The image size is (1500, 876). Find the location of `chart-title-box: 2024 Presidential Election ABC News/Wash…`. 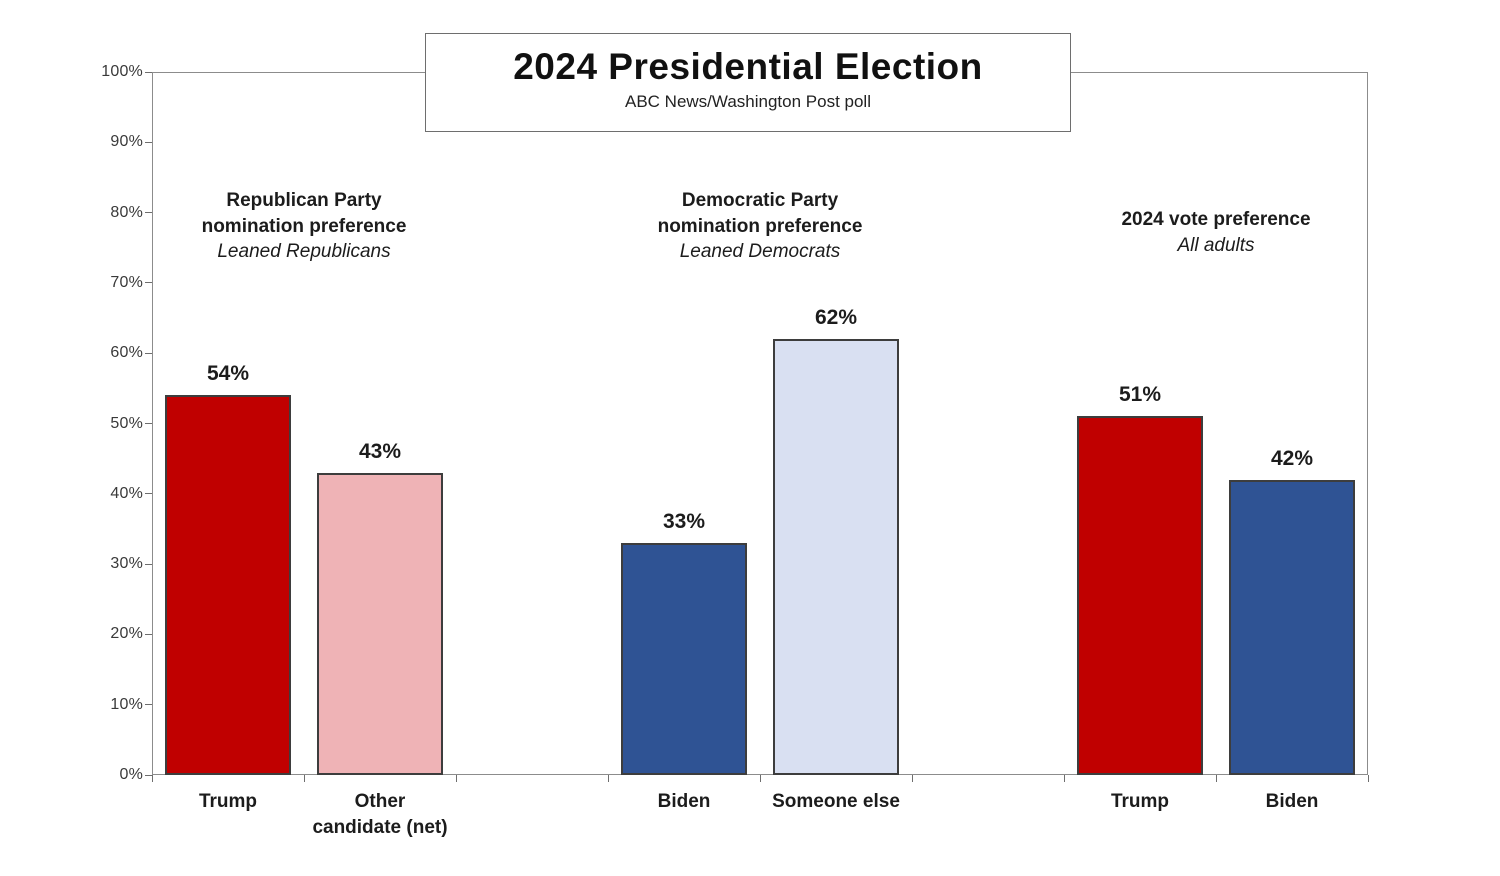

chart-title-box: 2024 Presidential Election ABC News/Wash… is located at coordinates (748, 82).